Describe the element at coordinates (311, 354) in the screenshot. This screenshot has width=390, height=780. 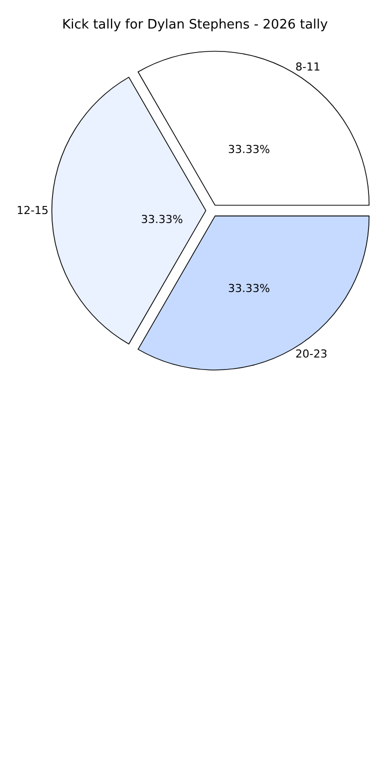
I see `slice-label: 20-23` at that location.